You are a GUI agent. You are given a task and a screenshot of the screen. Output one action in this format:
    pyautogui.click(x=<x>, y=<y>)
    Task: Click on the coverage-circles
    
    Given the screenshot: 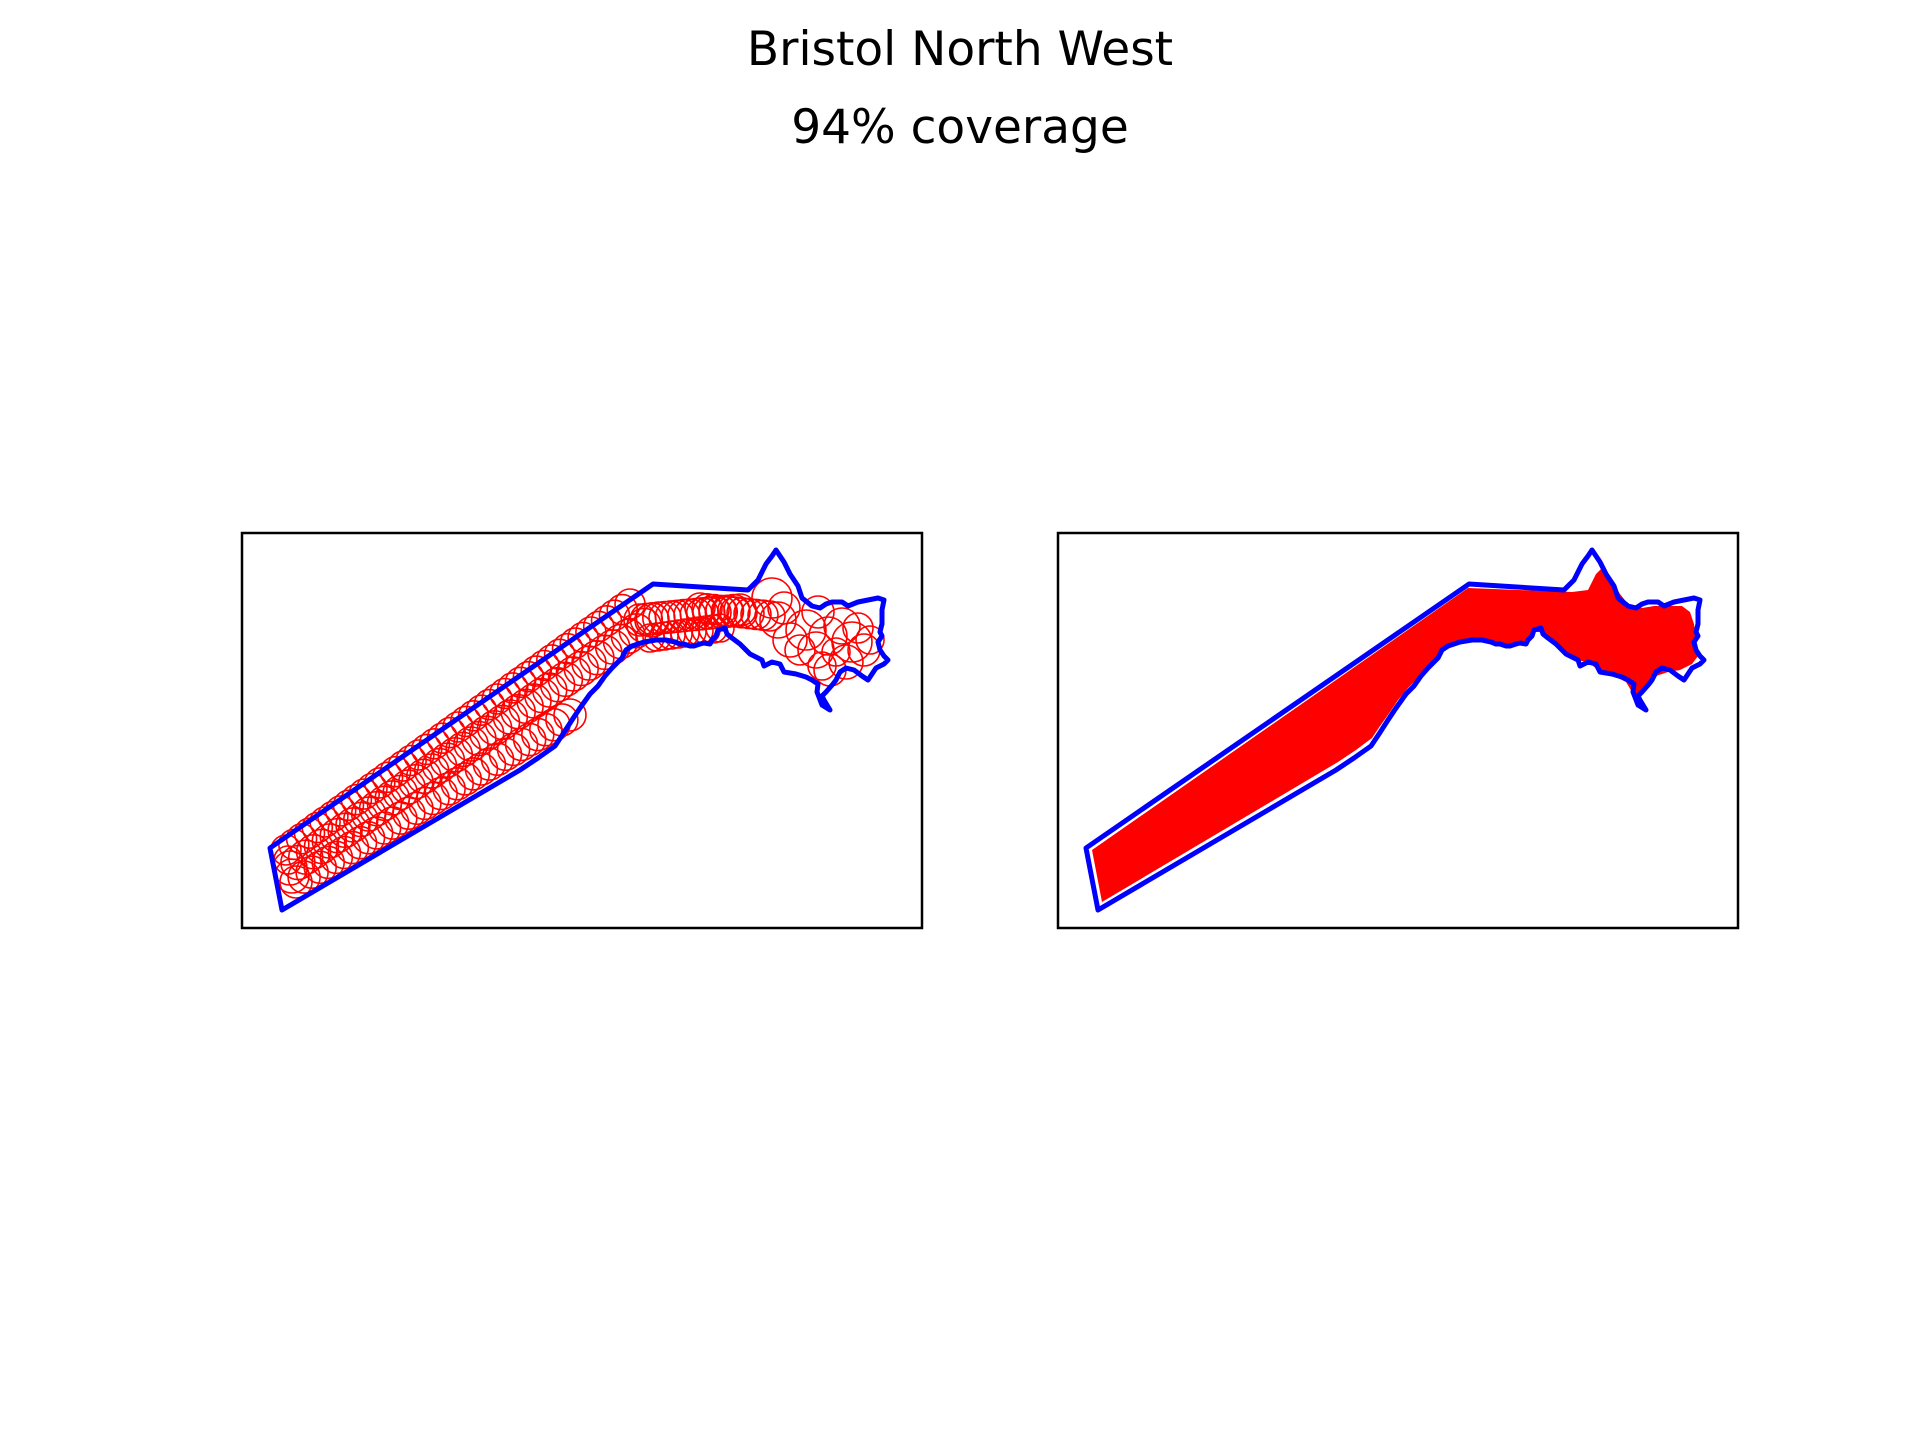 What is the action you would take?
    pyautogui.click(x=577, y=738)
    